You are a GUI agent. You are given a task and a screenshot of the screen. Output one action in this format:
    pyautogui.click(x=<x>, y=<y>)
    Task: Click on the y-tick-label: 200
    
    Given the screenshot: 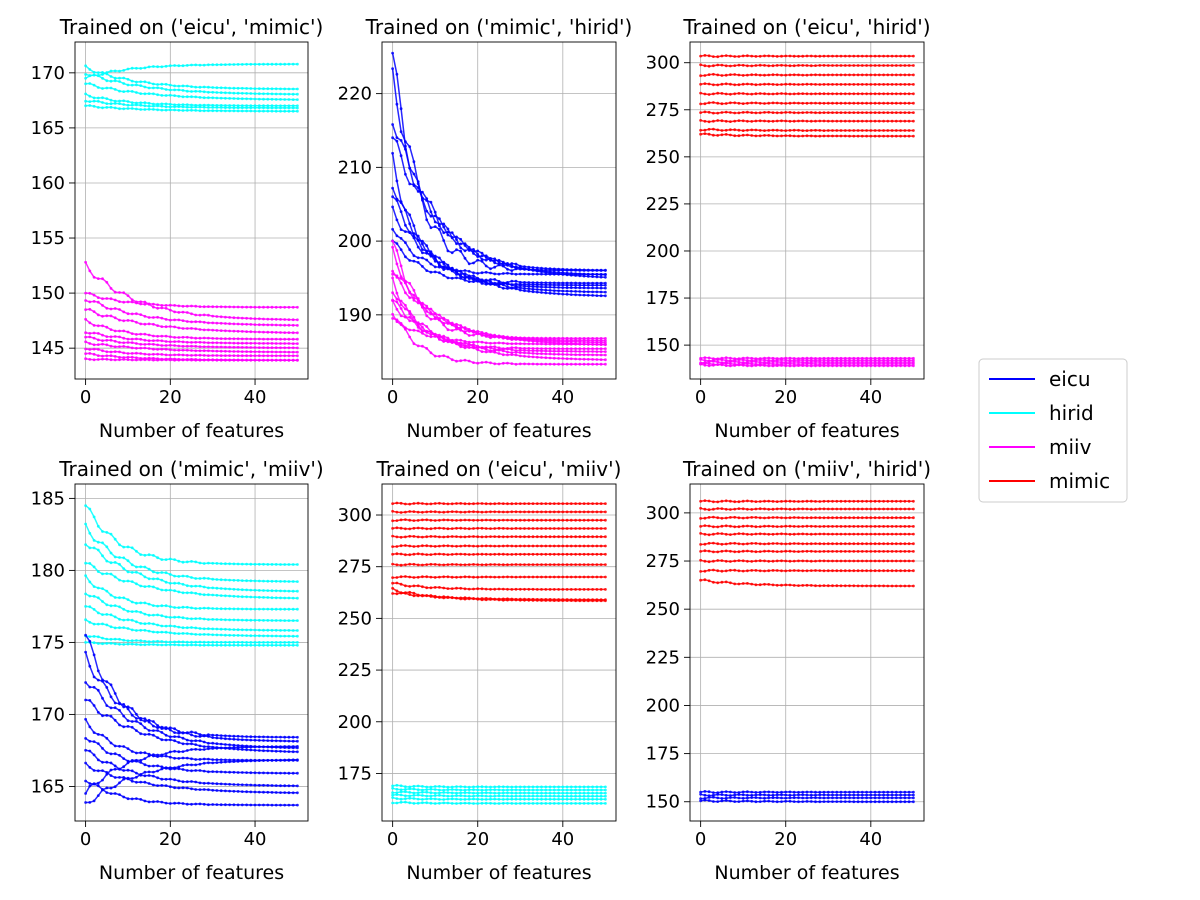 What is the action you would take?
    pyautogui.click(x=355, y=241)
    